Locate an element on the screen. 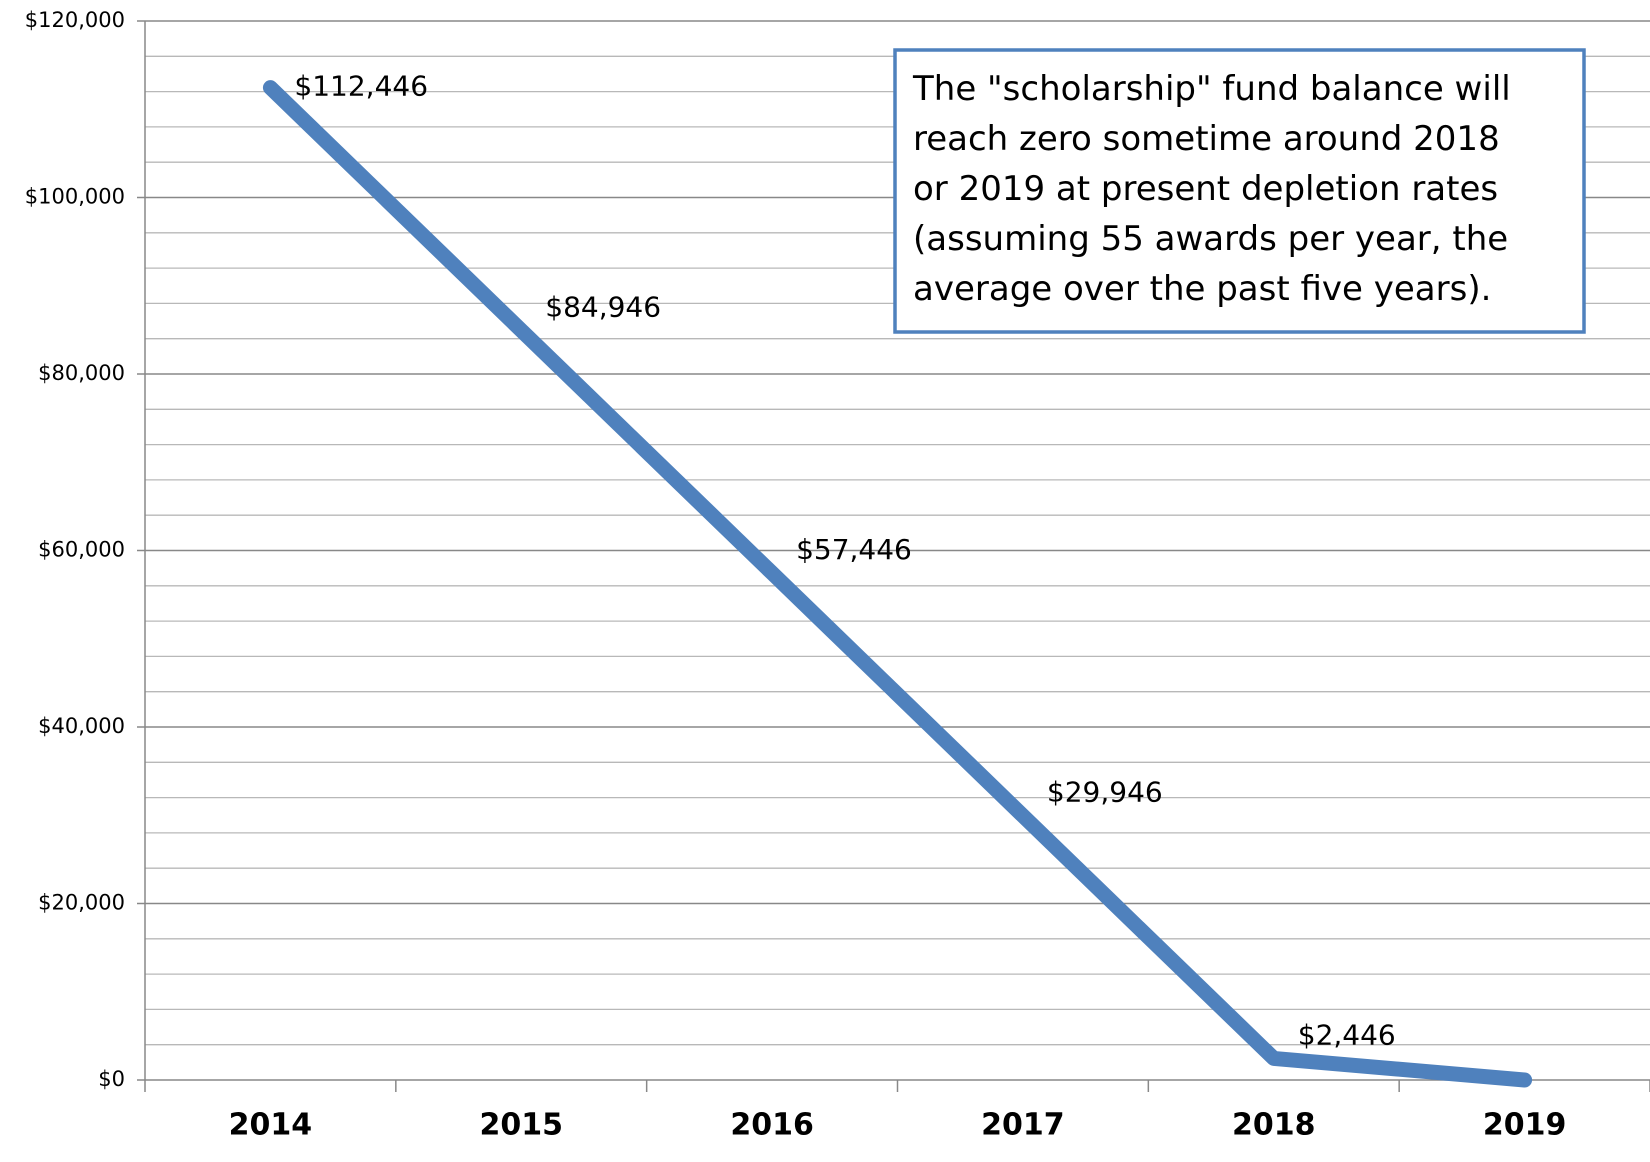  x-tick-label: 2014 is located at coordinates (271, 1125).